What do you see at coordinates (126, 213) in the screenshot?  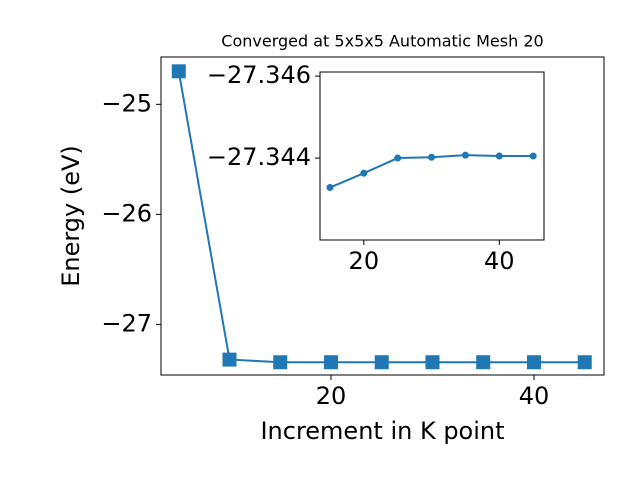 I see `y-tick-label: −26` at bounding box center [126, 213].